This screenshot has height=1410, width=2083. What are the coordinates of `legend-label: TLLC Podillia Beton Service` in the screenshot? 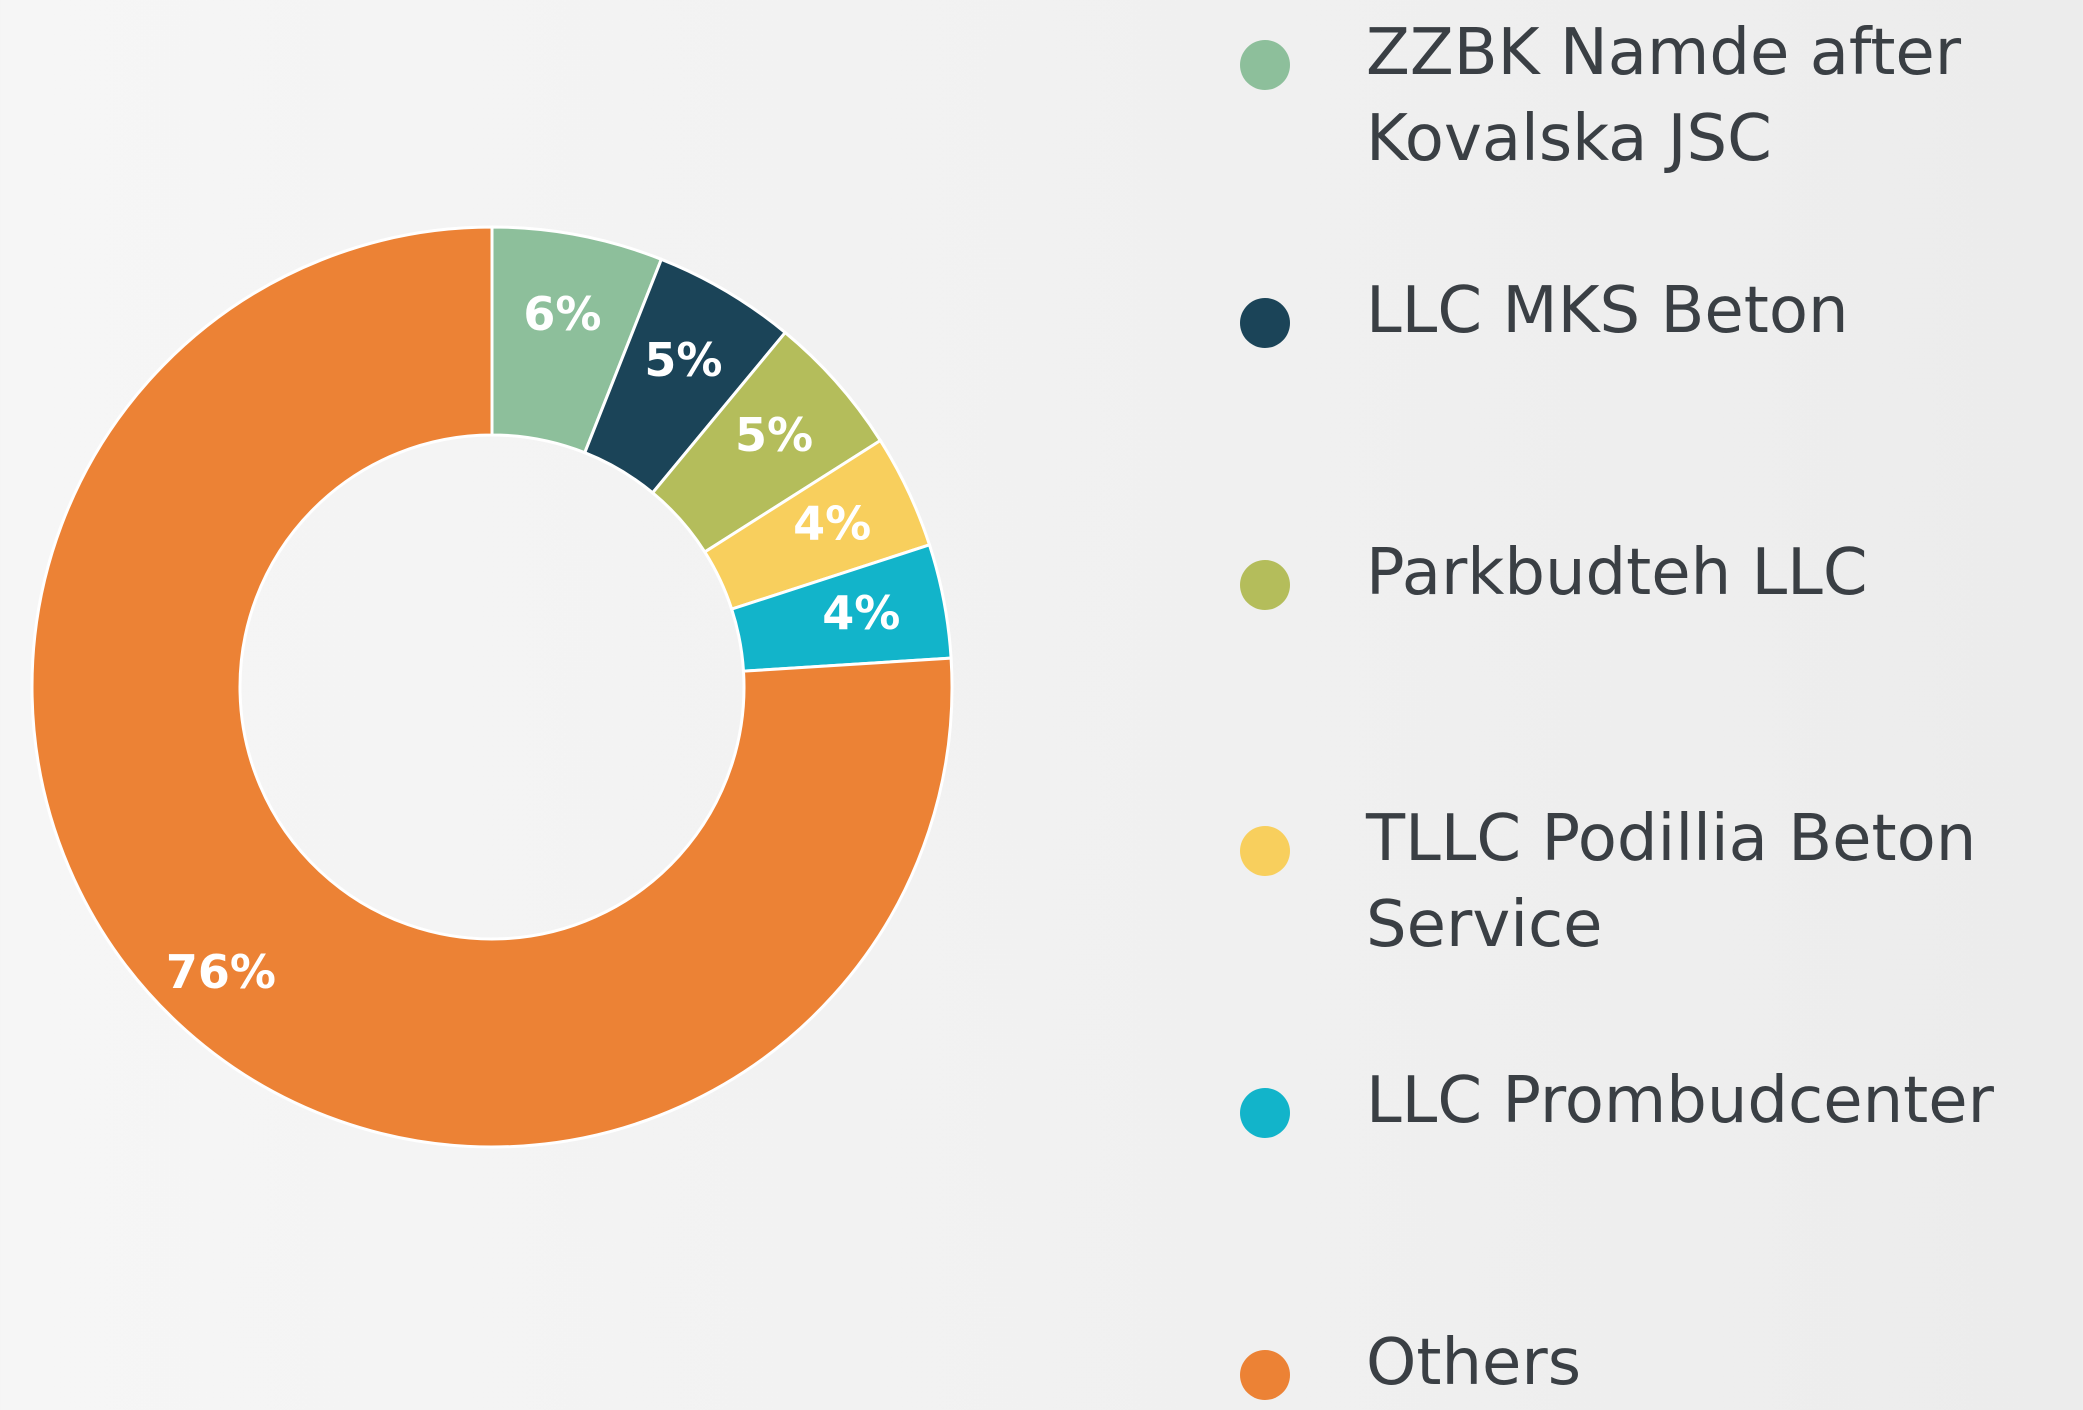 It's located at (1671, 882).